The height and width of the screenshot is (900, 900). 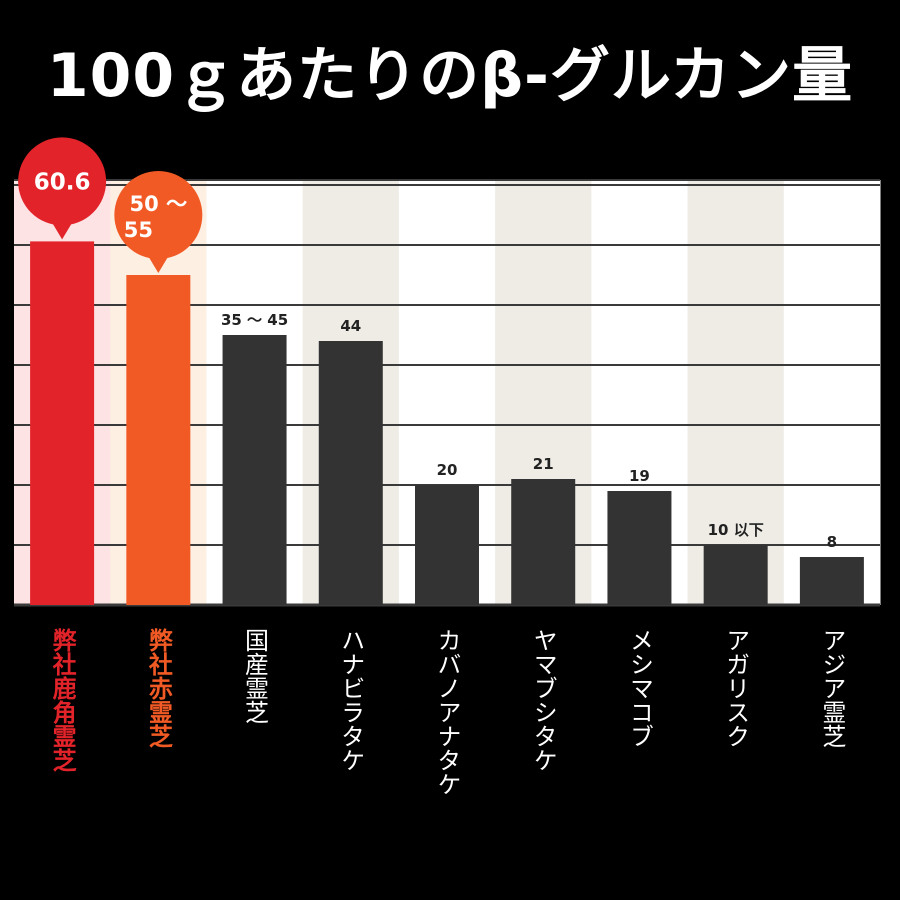 I want to click on category-label: アガリスク, so click(x=736, y=688).